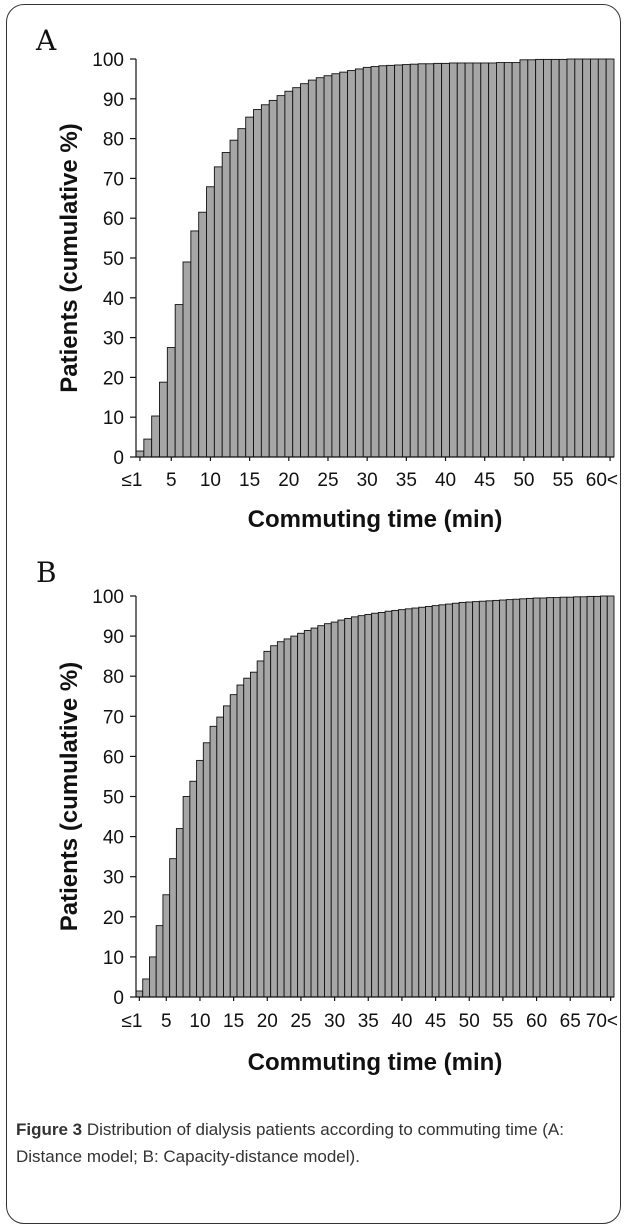 The height and width of the screenshot is (1230, 629). What do you see at coordinates (113, 140) in the screenshot?
I see `y-tick-label: 80` at bounding box center [113, 140].